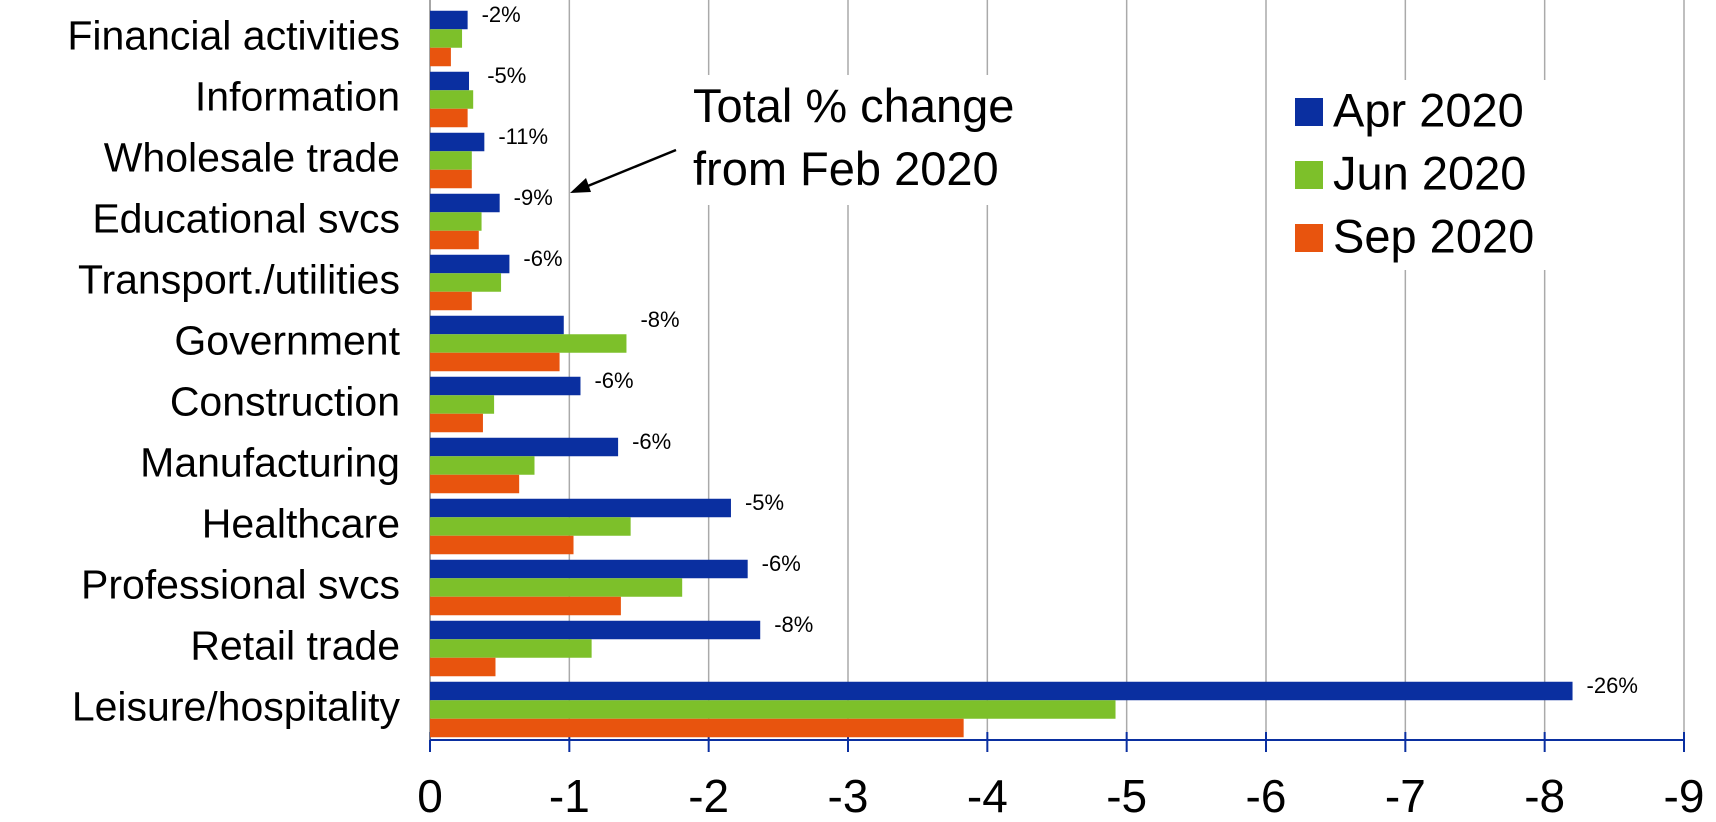 Image resolution: width=1716 pixels, height=822 pixels. Describe the element at coordinates (533, 197) in the screenshot. I see `data-label: -9%` at that location.